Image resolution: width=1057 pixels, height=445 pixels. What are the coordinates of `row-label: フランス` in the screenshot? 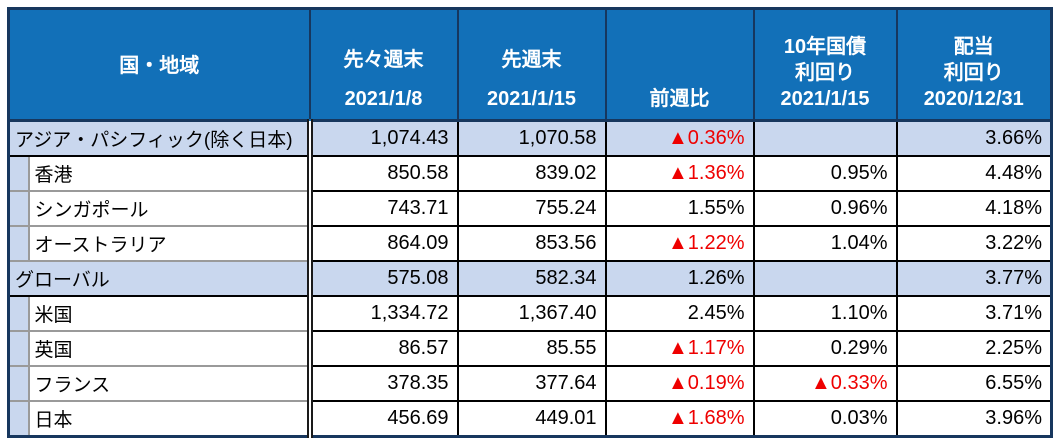 It's located at (169, 383).